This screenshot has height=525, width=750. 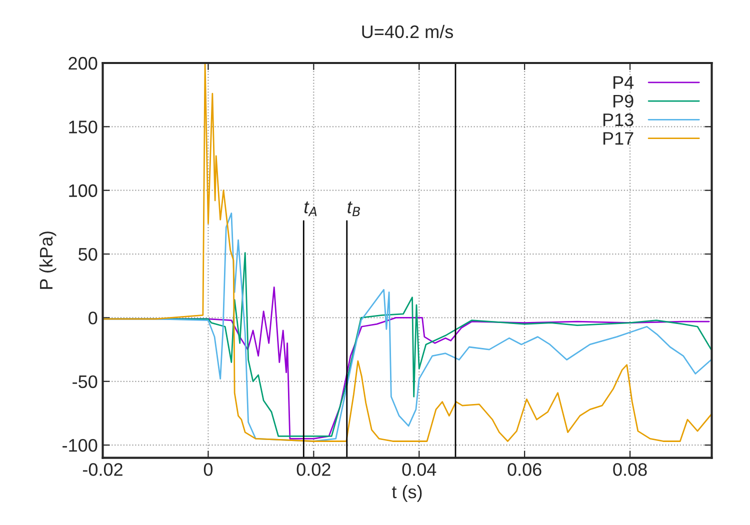 I want to click on legend-label: P17, so click(x=618, y=138).